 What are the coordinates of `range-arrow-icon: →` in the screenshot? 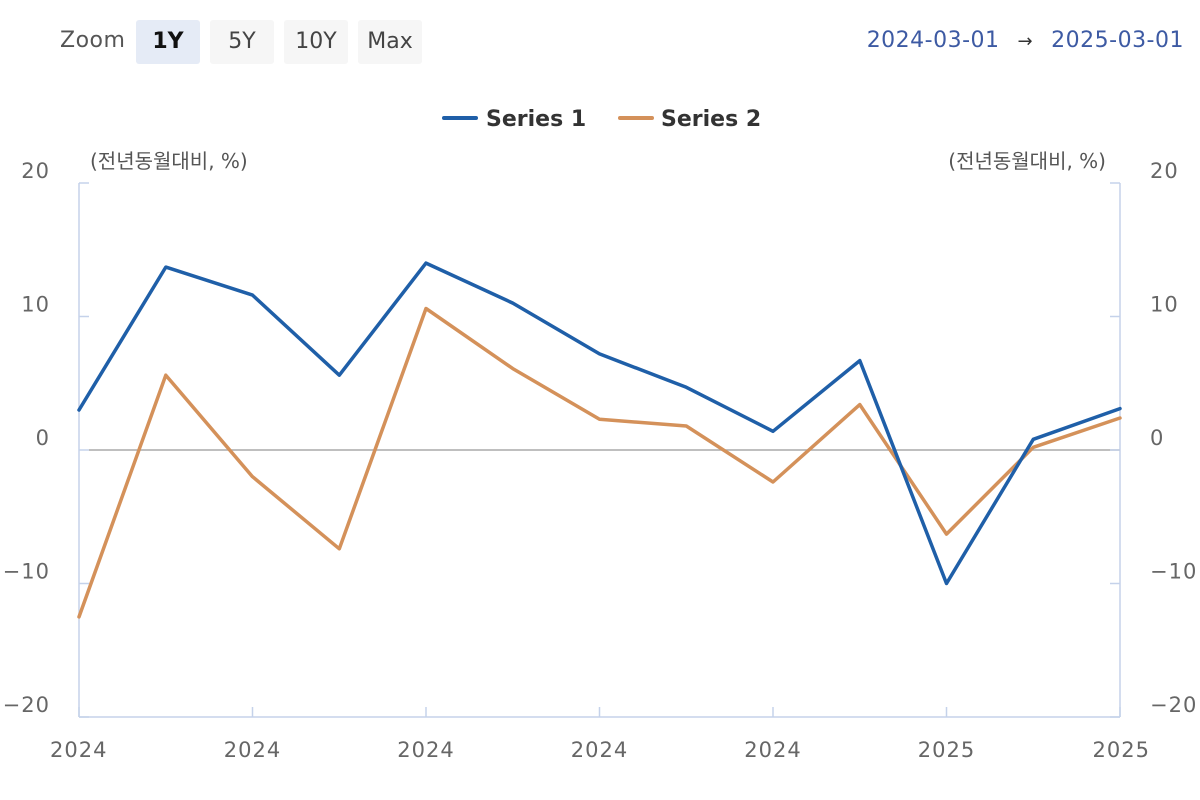 It's located at (1025, 41).